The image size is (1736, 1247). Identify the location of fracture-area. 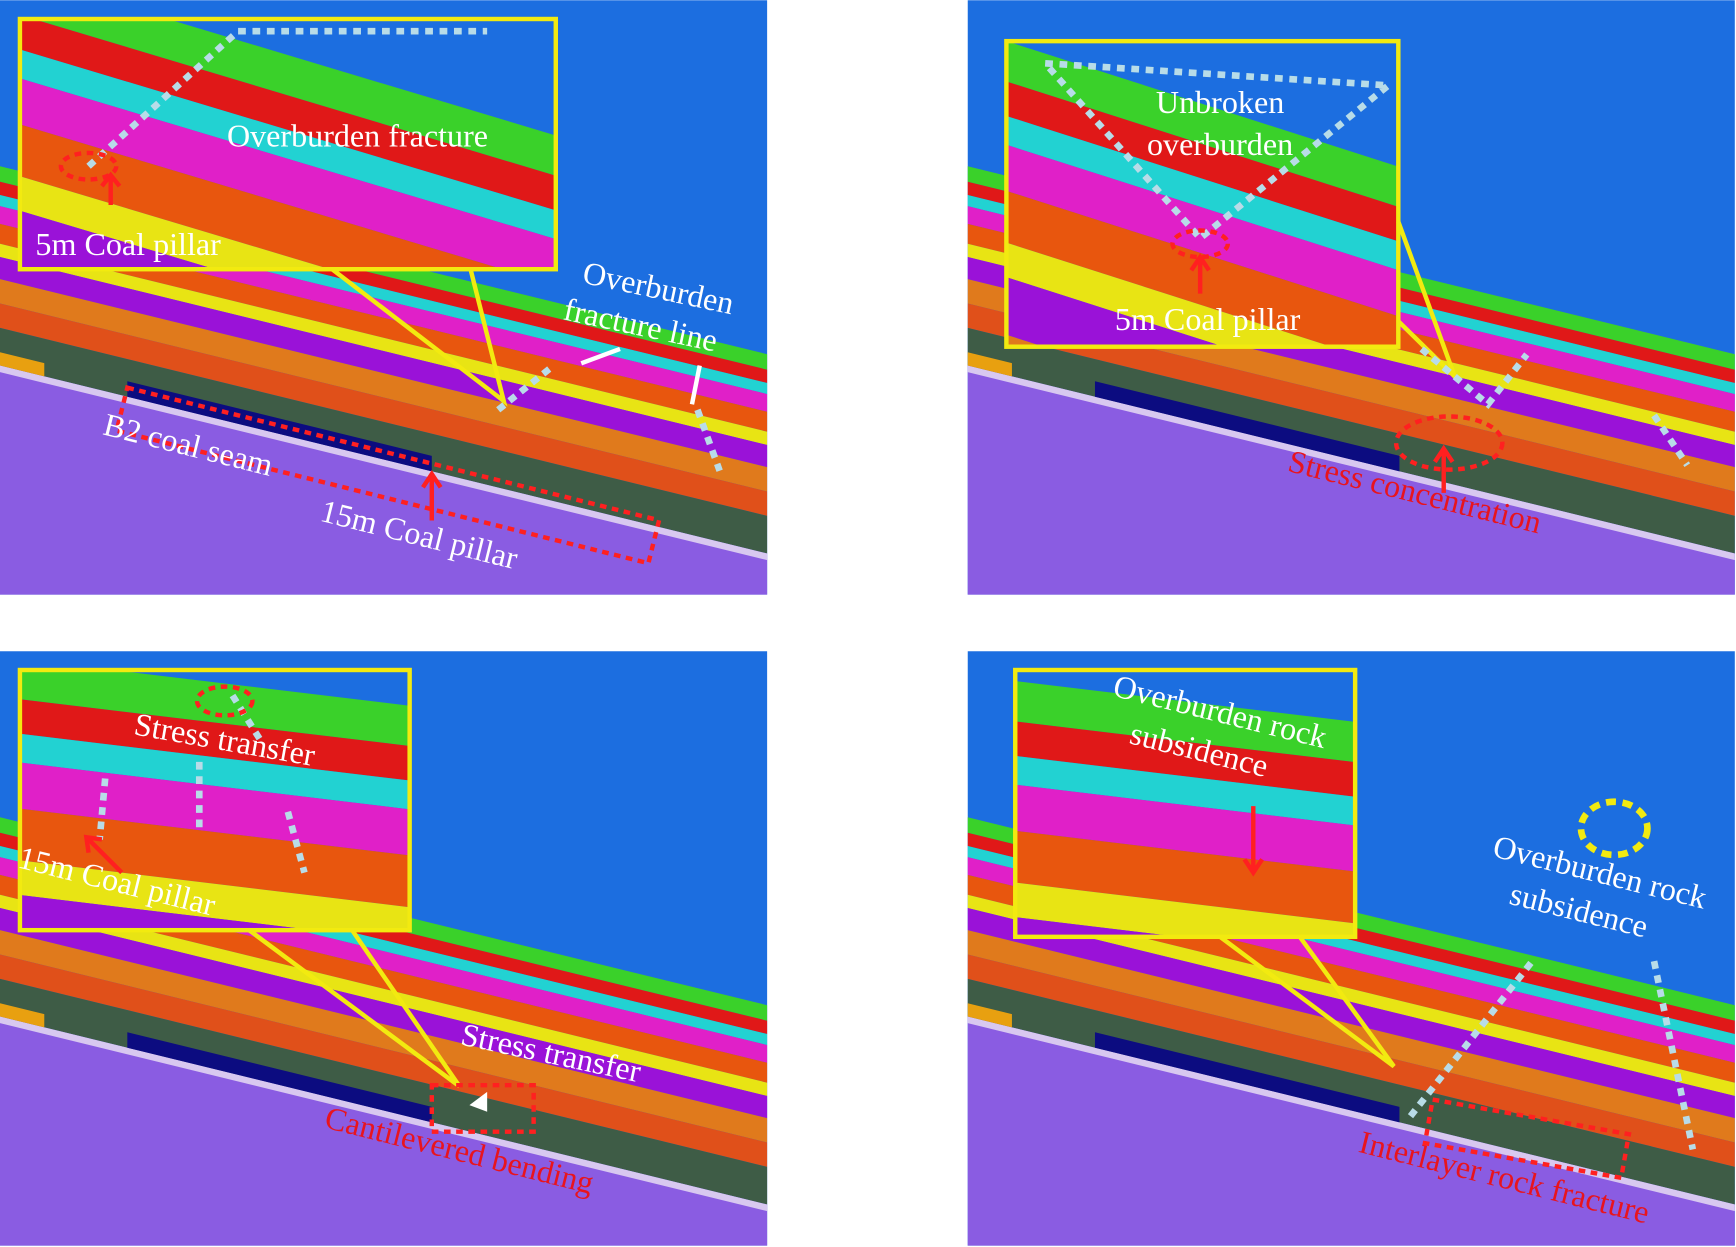
(1527, 1139).